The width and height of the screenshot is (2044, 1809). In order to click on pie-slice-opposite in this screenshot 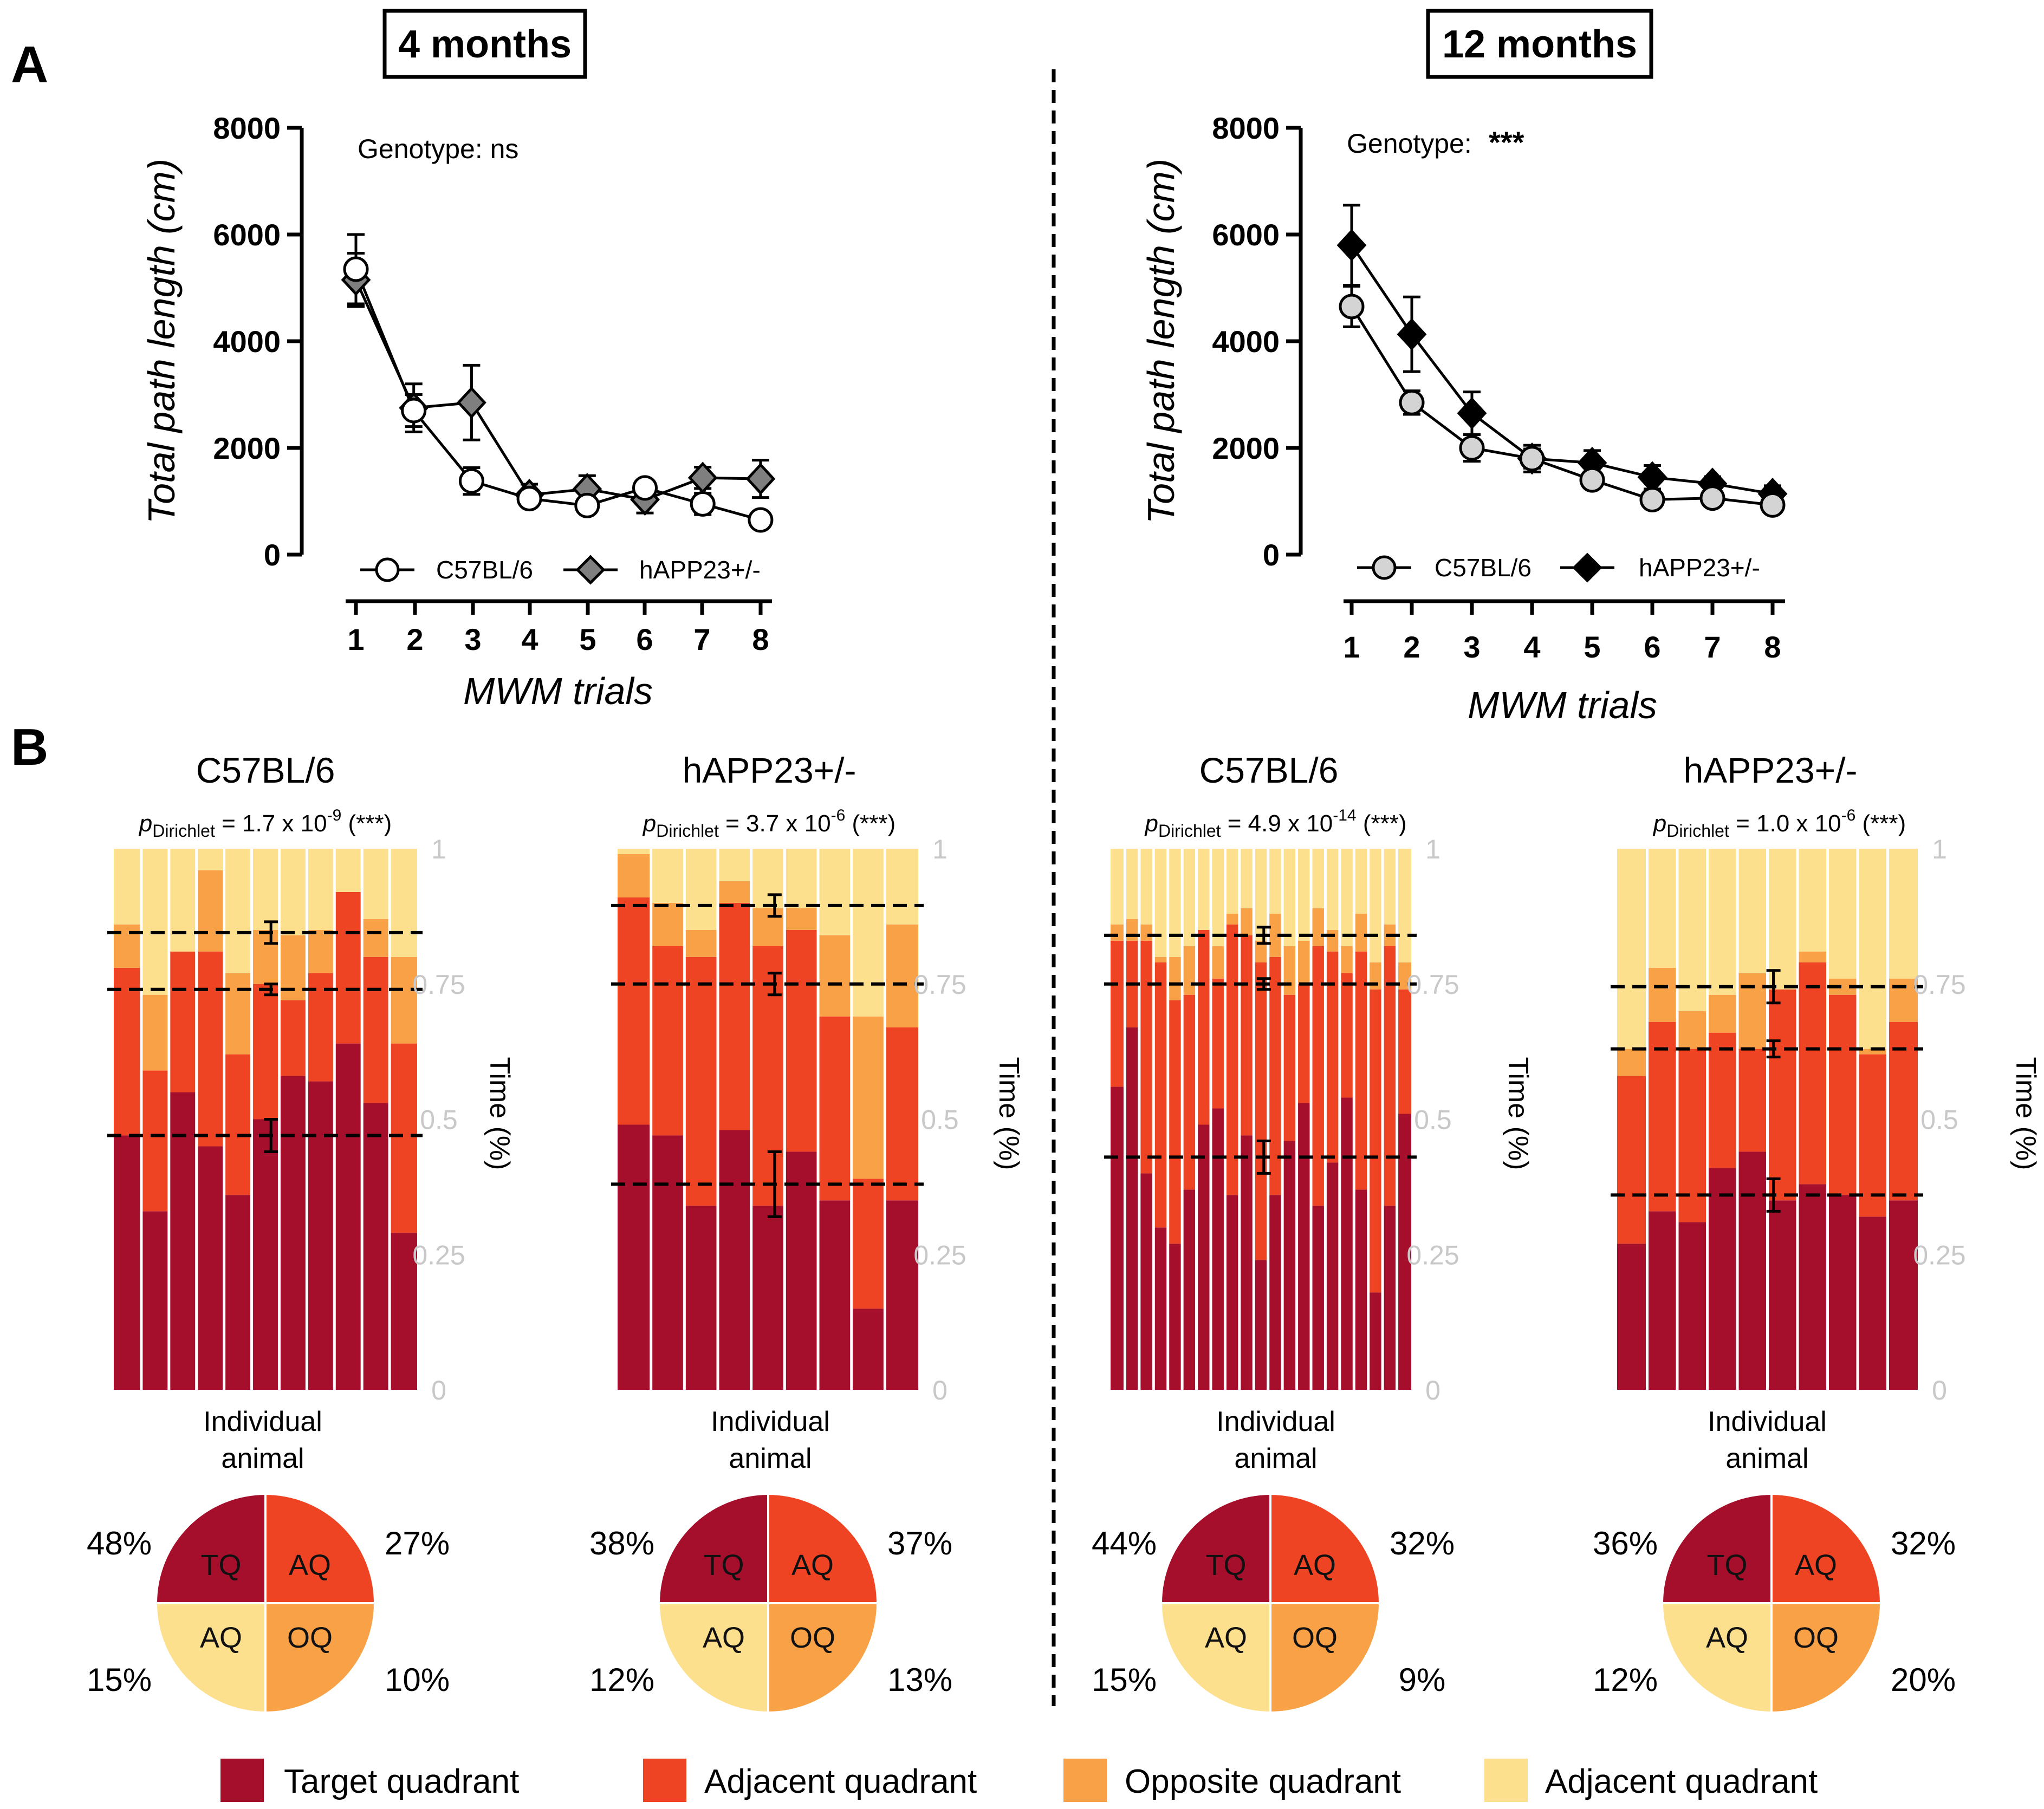, I will do `click(1324, 1658)`.